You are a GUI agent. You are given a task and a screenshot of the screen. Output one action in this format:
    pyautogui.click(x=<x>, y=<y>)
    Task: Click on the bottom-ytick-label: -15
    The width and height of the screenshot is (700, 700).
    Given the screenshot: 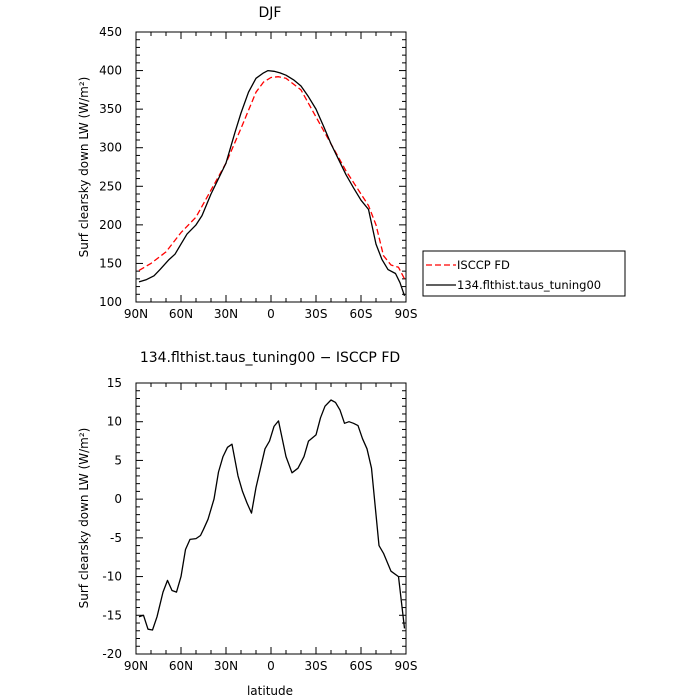 What is the action you would take?
    pyautogui.click(x=112, y=615)
    